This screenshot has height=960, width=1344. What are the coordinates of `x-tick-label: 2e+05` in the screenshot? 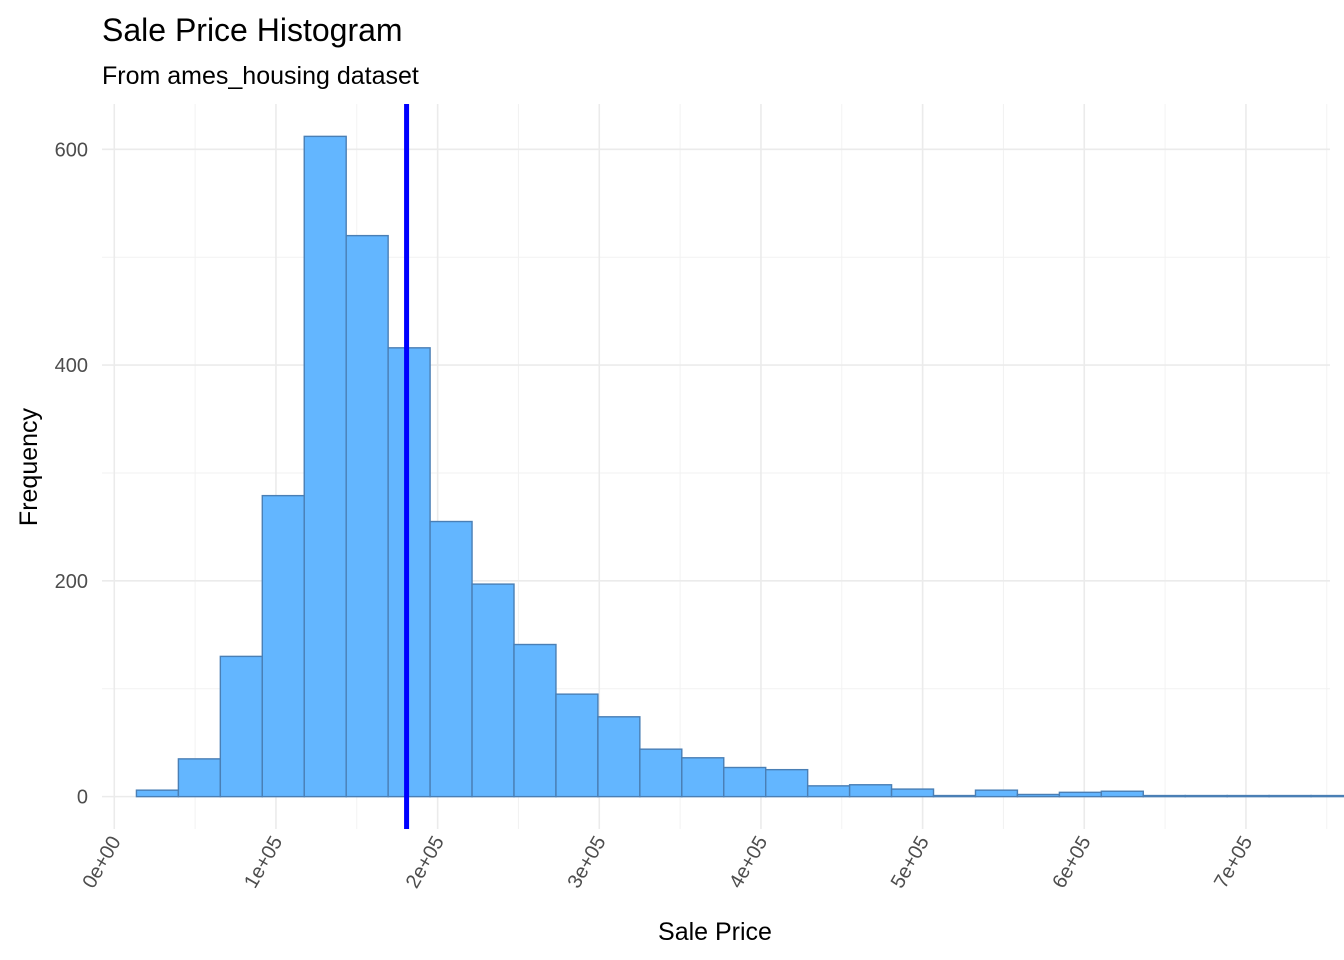 It's located at (425, 863).